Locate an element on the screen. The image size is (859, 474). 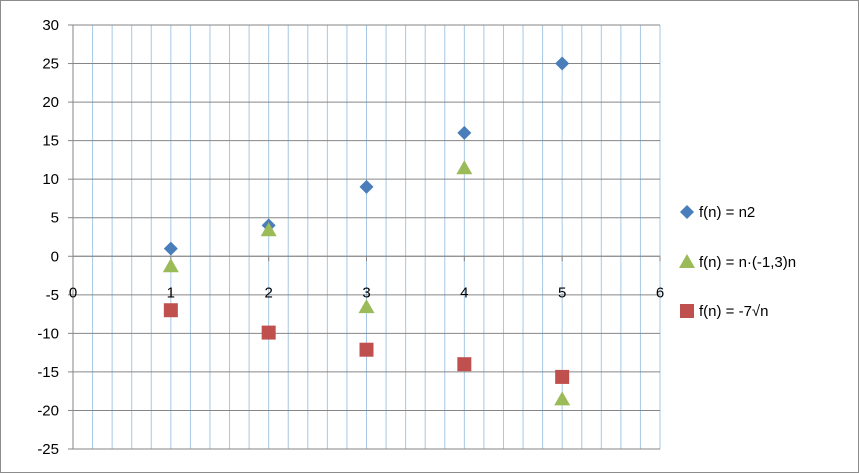
y-tick-label: 30 is located at coordinates (50, 25).